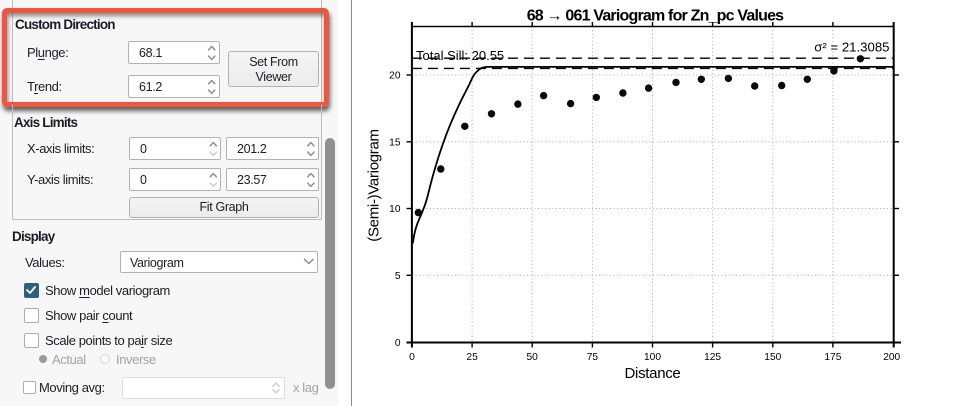 The width and height of the screenshot is (955, 406). What do you see at coordinates (712, 357) in the screenshot?
I see `svg-text: 125` at bounding box center [712, 357].